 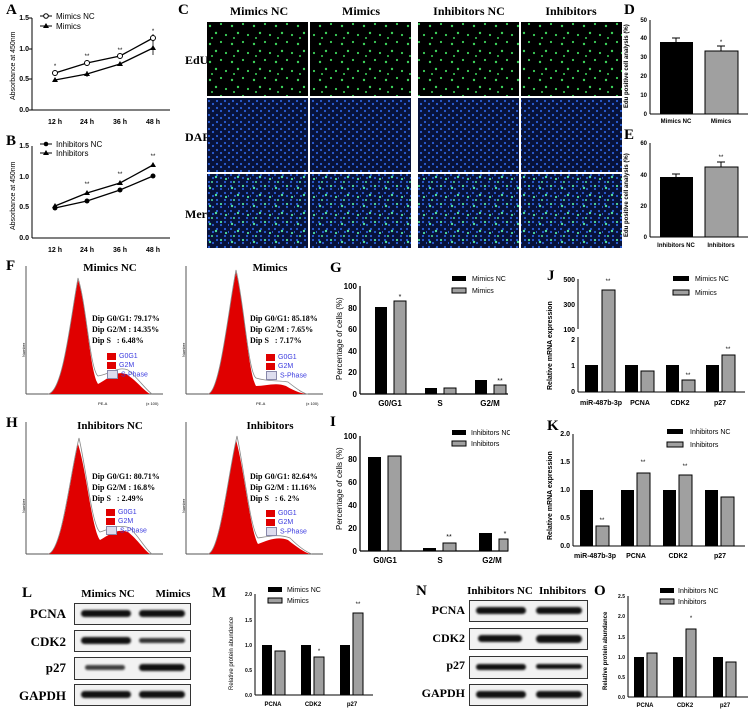 What do you see at coordinates (333, 422) in the screenshot?
I see `panel-label-i: I` at bounding box center [333, 422].